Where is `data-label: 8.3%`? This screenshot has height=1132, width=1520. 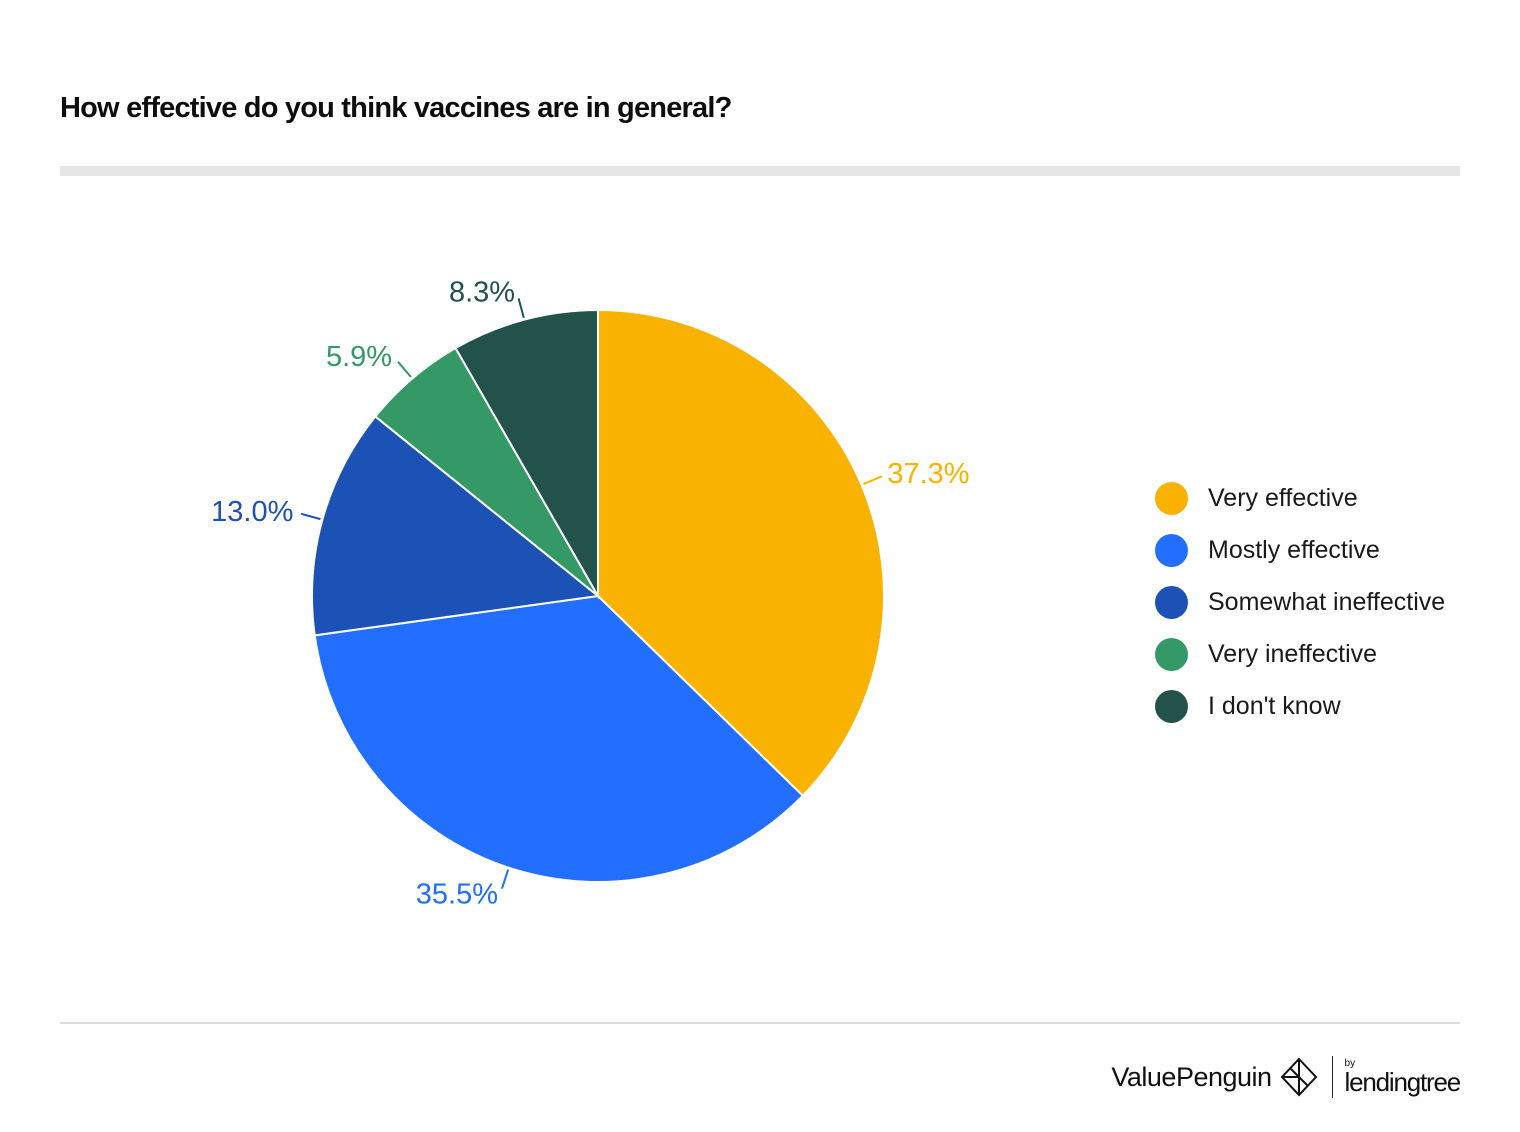 data-label: 8.3% is located at coordinates (482, 293).